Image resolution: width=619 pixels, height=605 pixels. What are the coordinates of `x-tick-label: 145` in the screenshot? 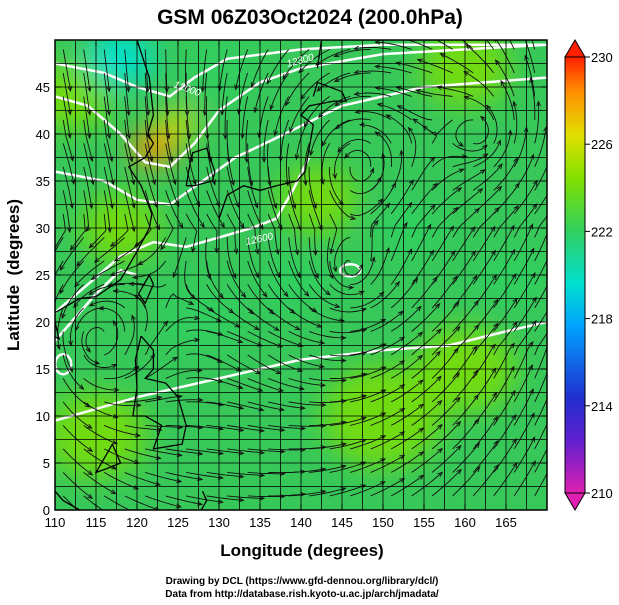 It's located at (342, 522).